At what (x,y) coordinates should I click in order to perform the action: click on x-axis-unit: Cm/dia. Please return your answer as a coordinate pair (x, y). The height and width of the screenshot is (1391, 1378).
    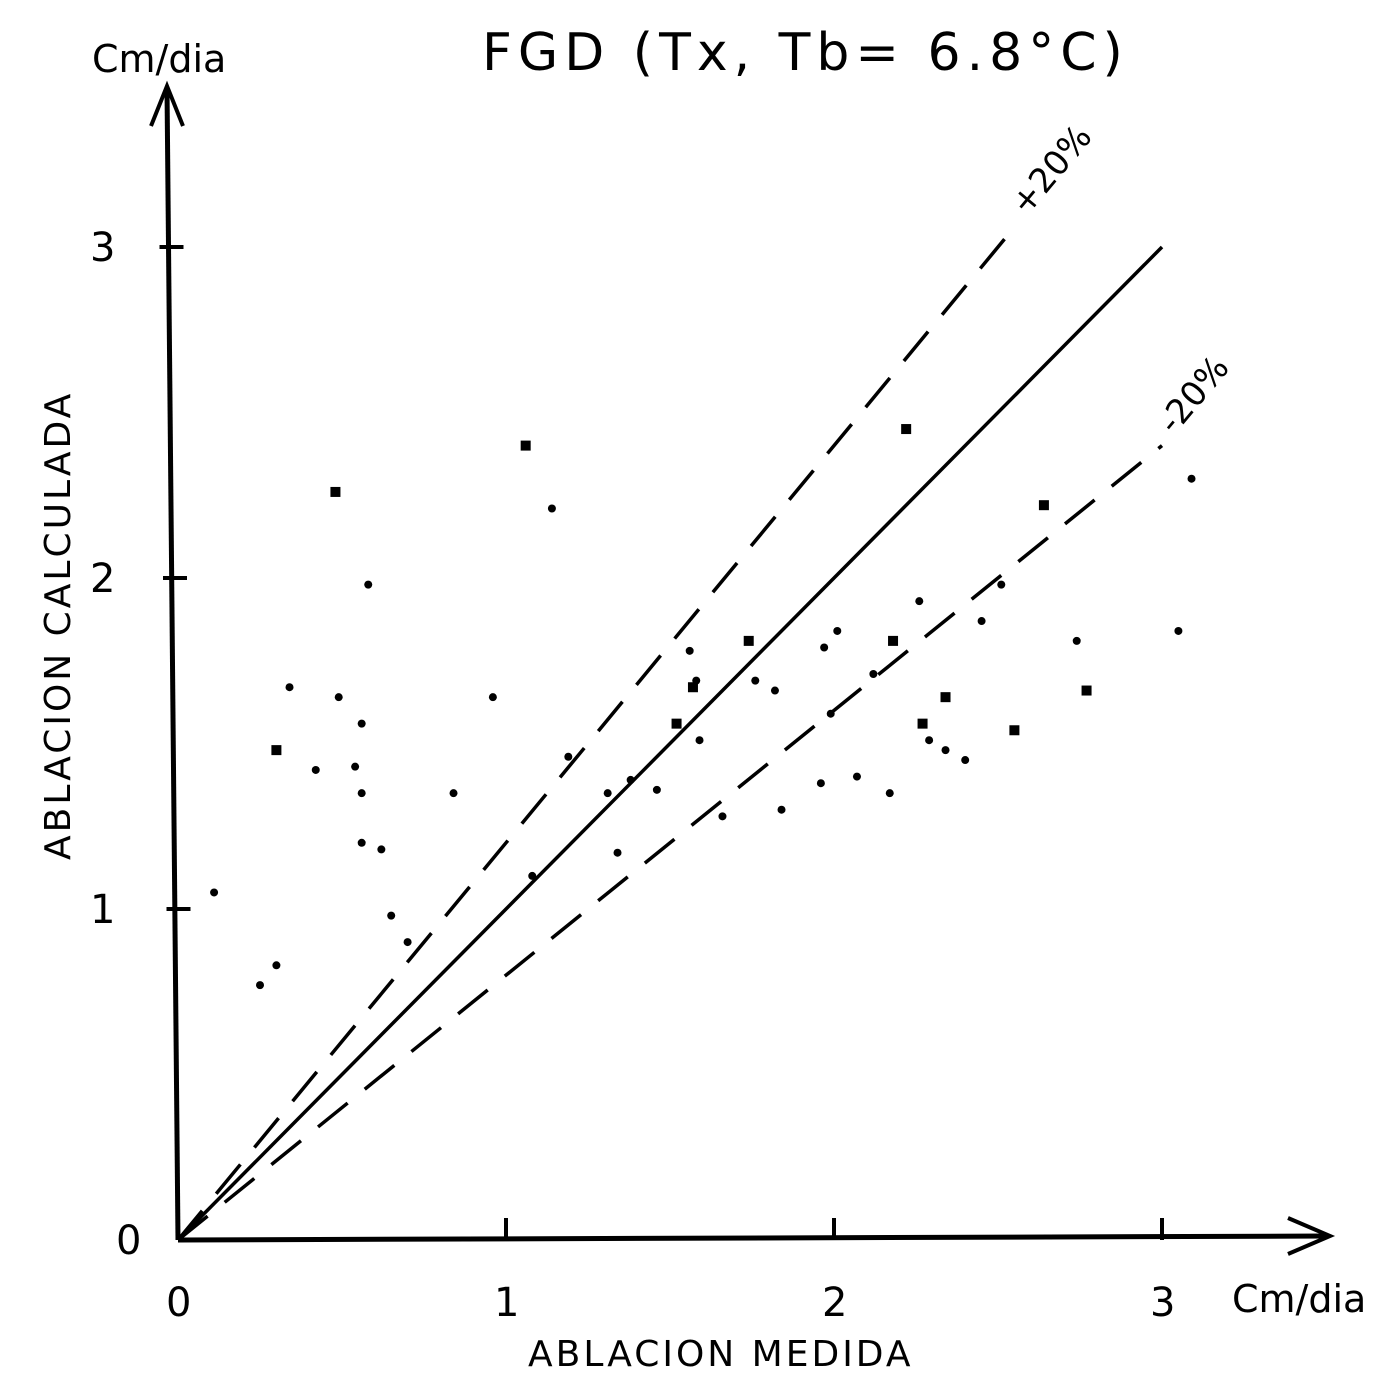
    Looking at the image, I should click on (1299, 1299).